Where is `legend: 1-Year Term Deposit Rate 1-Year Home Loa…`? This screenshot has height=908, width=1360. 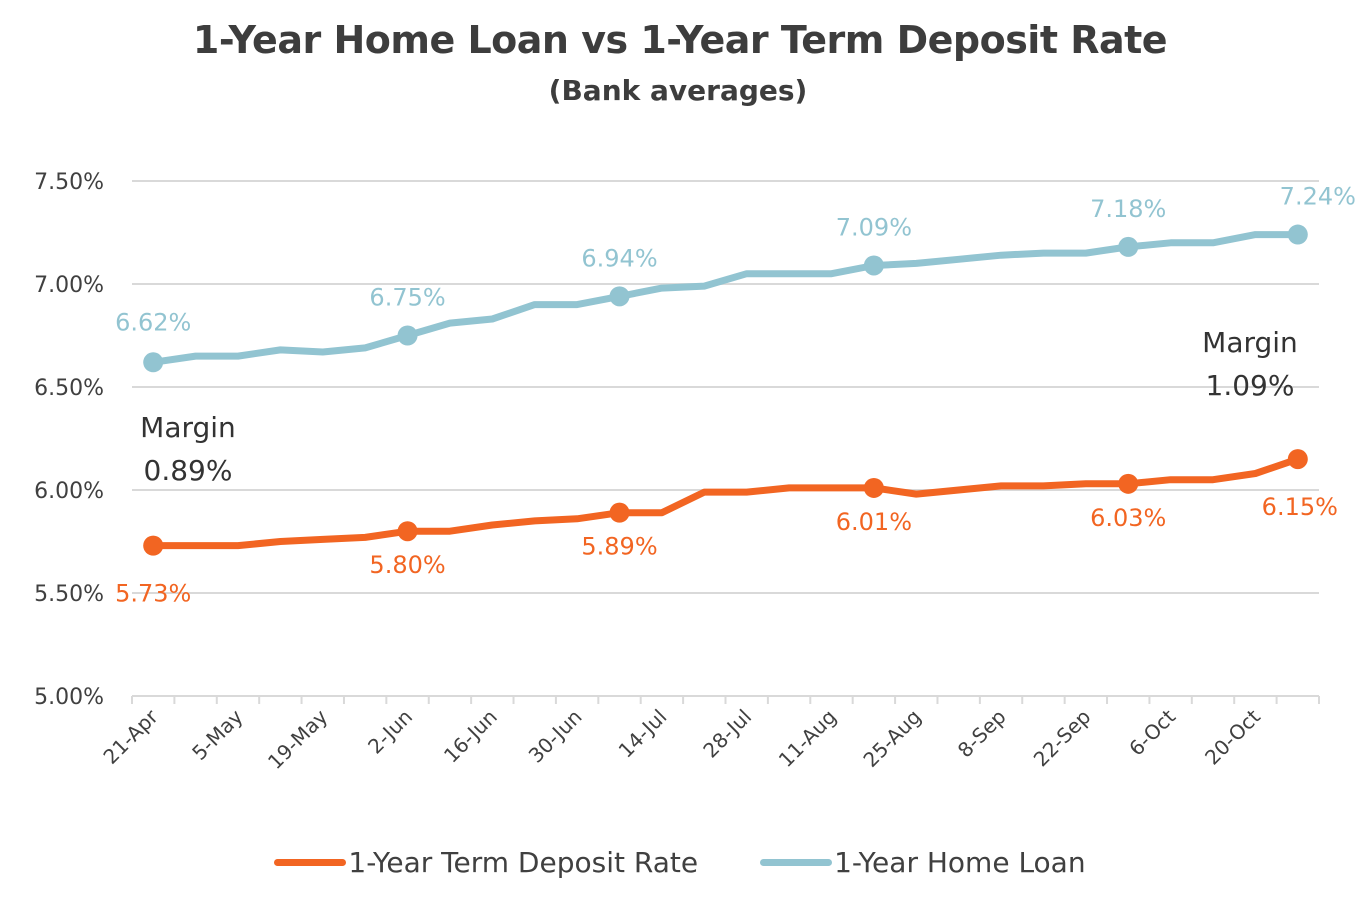
legend: 1-Year Term Deposit Rate 1-Year Home Loa… is located at coordinates (680, 862).